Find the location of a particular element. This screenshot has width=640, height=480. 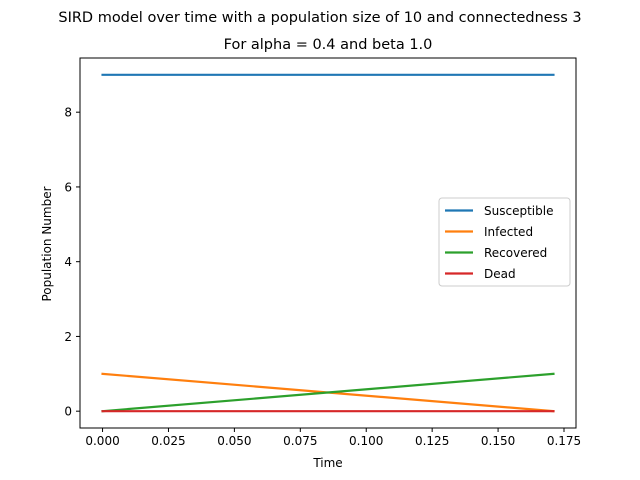

legend-box is located at coordinates (504, 242).